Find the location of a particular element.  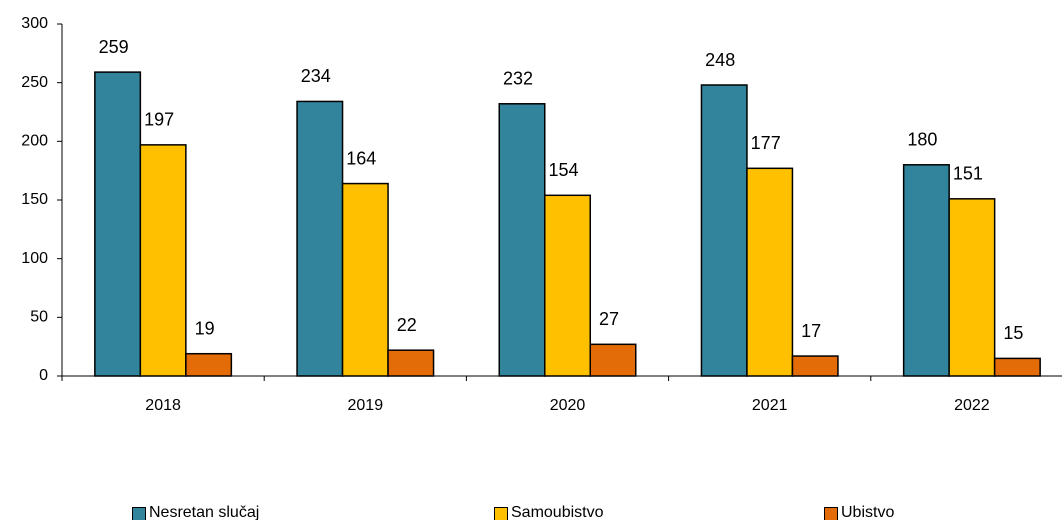

value-label: 151 is located at coordinates (968, 174).